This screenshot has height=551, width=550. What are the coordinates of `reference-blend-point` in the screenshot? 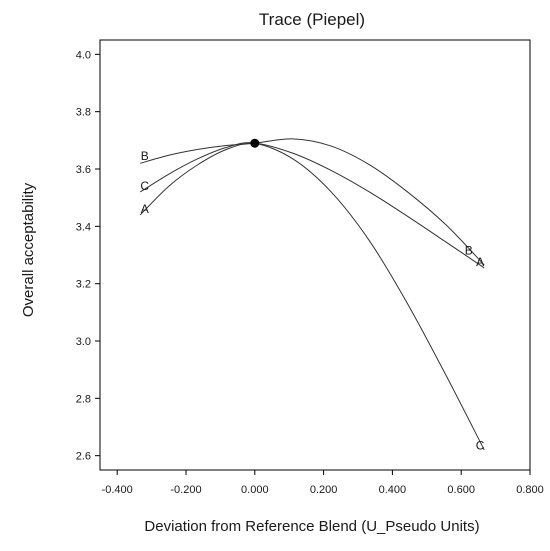 It's located at (255, 143).